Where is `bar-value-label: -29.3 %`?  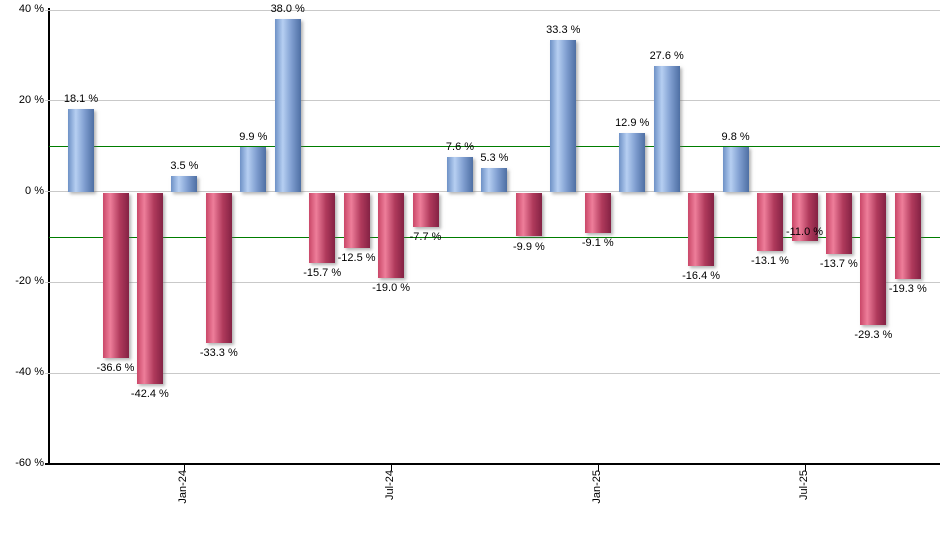 bar-value-label: -29.3 % is located at coordinates (873, 334).